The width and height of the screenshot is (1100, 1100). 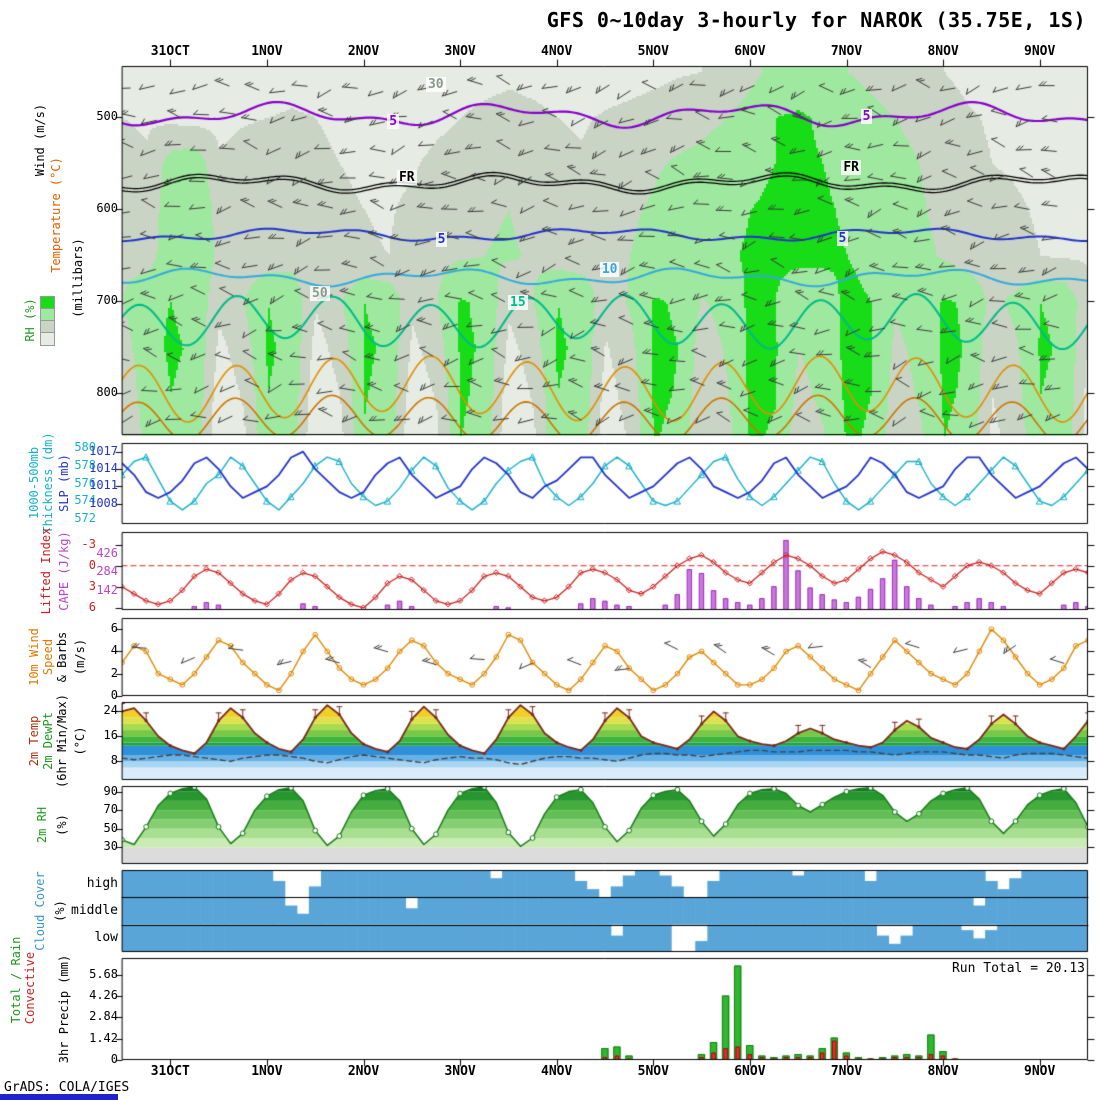 What do you see at coordinates (40, 140) in the screenshot?
I see `p1-wind-axis-label: Wind (m/s)` at bounding box center [40, 140].